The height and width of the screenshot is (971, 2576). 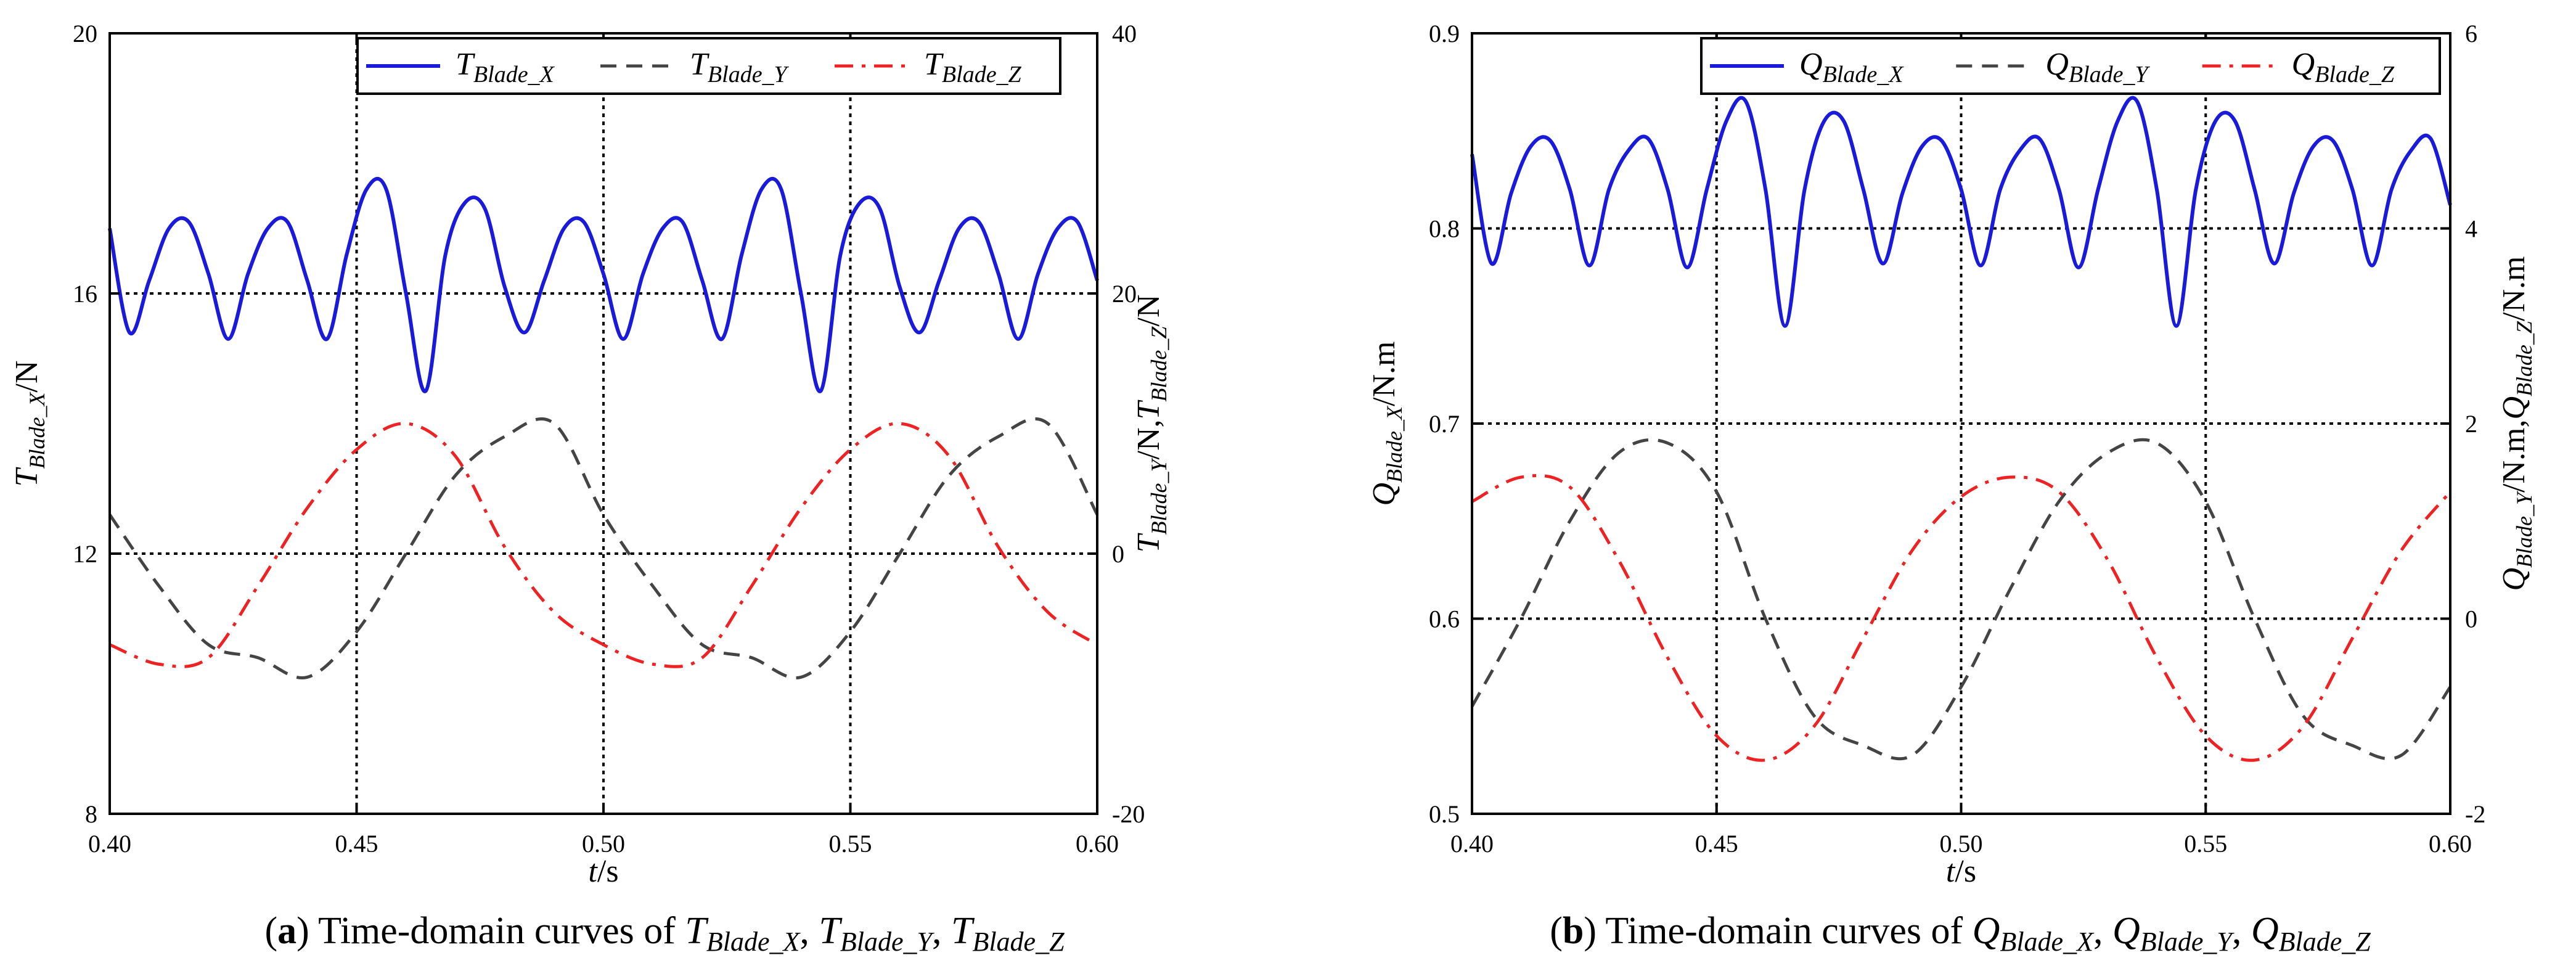 I want to click on y-left-label-var: T, so click(x=26, y=477).